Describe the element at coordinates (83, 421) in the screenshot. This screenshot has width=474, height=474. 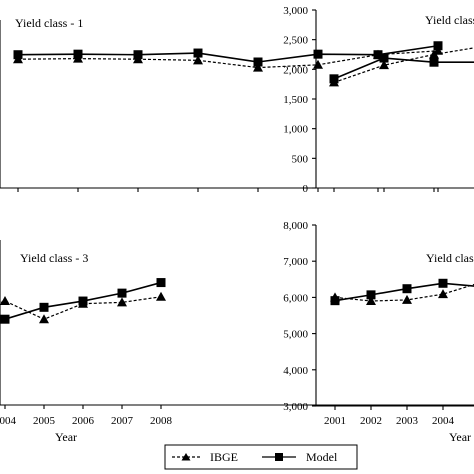
I see `x-tick-label: 2006` at that location.